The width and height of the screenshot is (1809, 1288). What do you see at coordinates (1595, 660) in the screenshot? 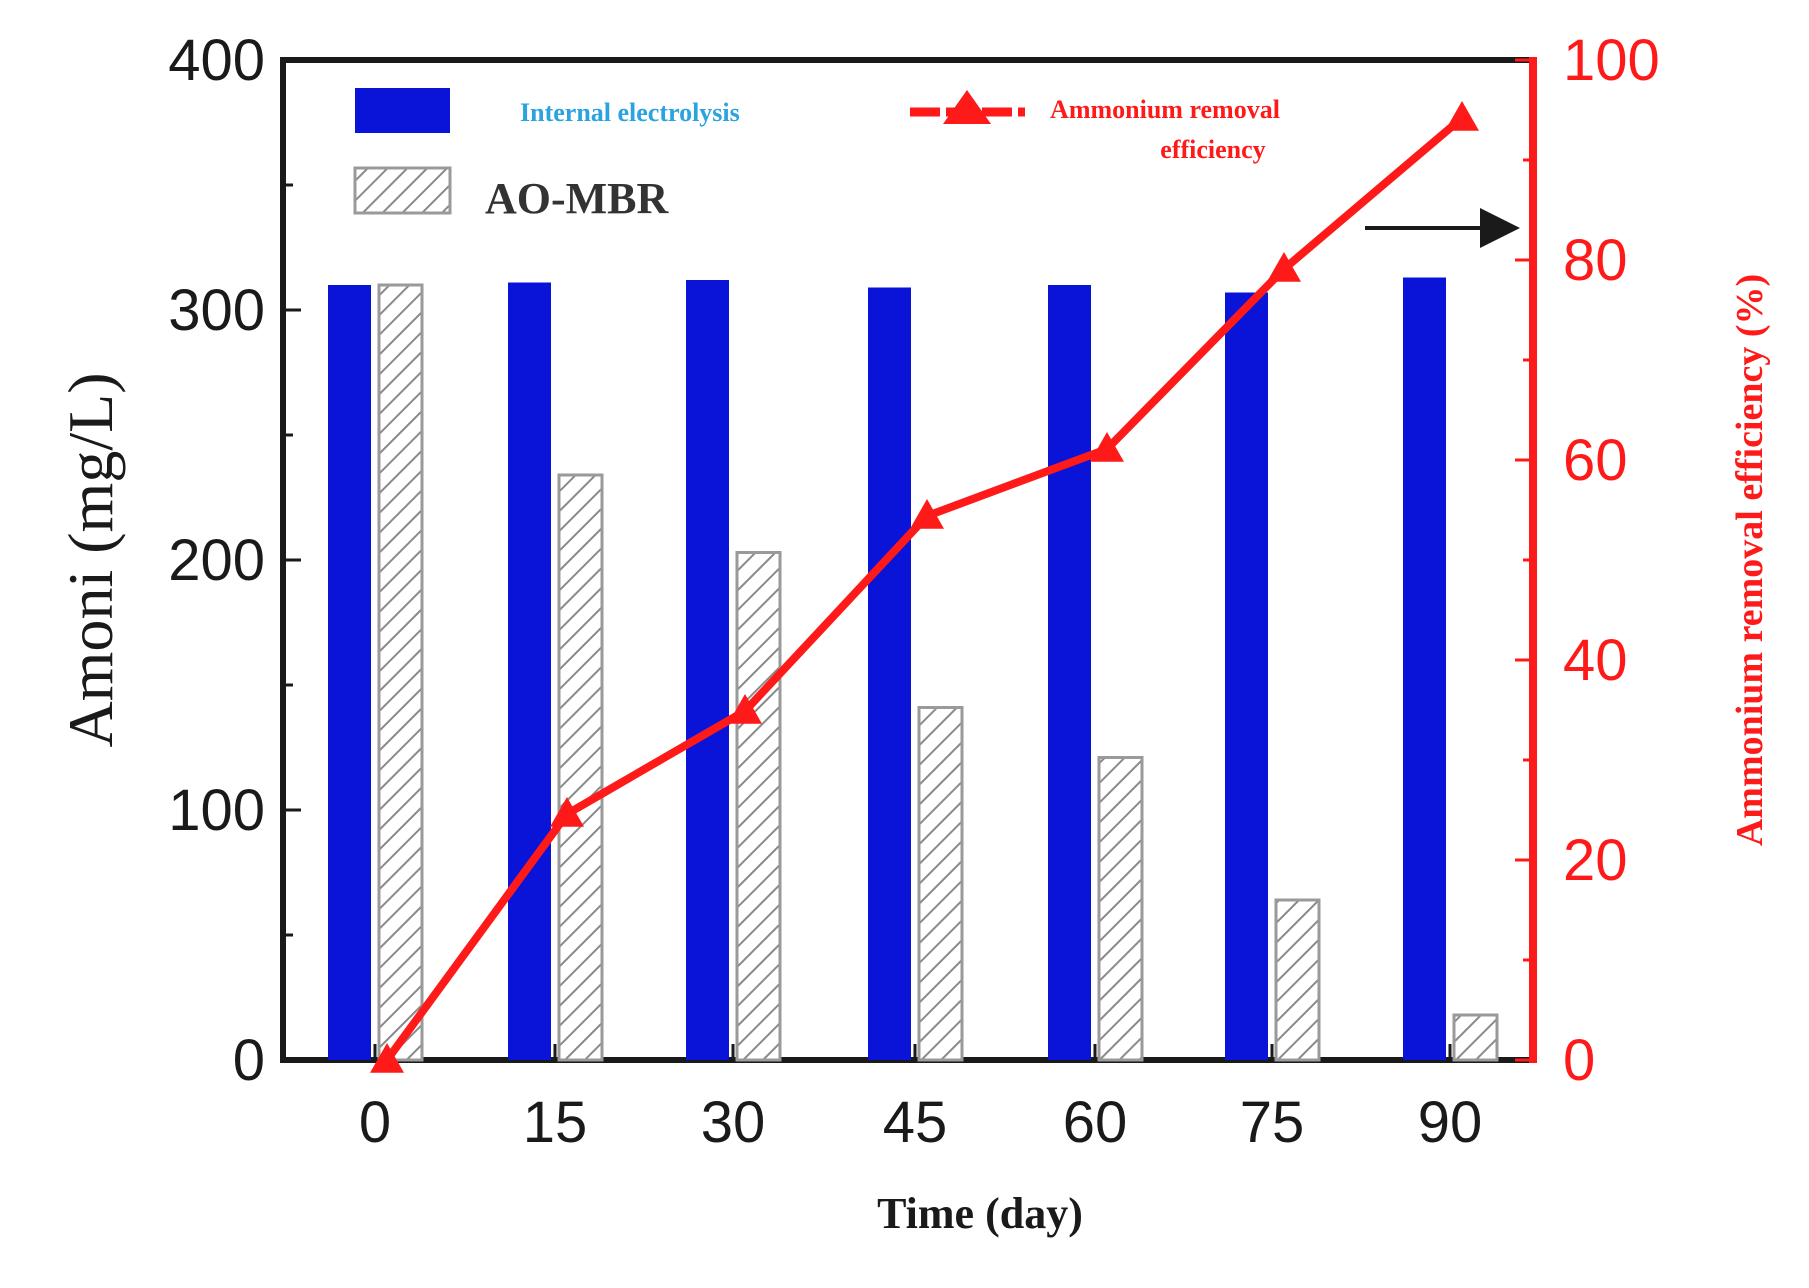
I see `y-tick-label-right: 40` at bounding box center [1595, 660].